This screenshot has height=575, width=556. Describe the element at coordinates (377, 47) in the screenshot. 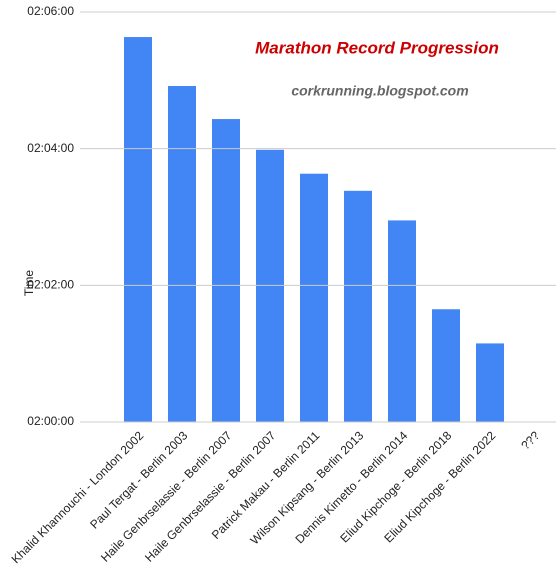

I see `chart-title: Marathon Record Progression` at that location.